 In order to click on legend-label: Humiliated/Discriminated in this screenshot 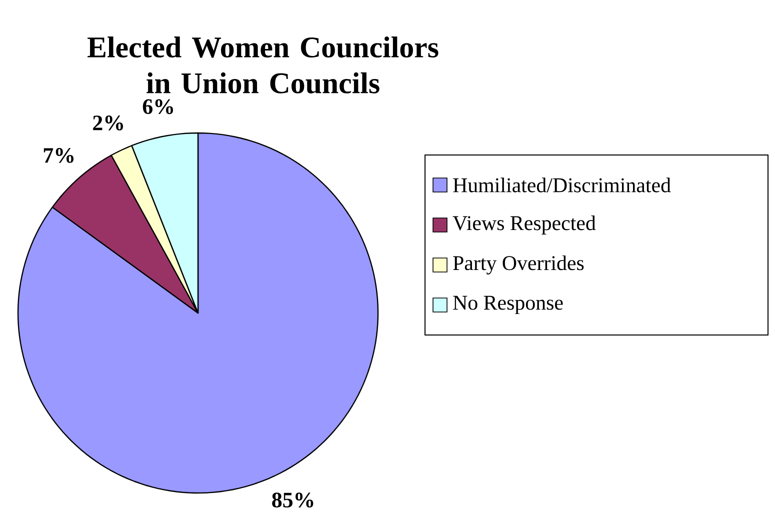, I will do `click(562, 185)`.